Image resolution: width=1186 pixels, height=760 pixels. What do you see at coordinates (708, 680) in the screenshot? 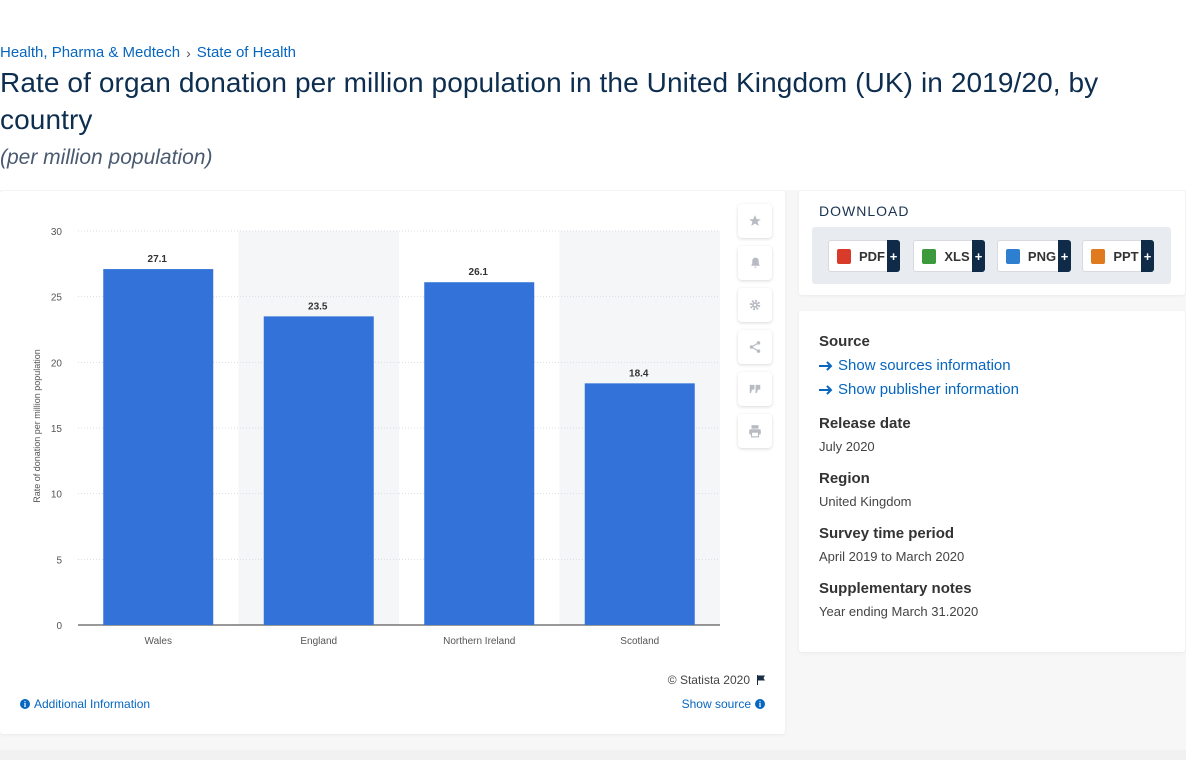
I see `copyright-text: © Statista 2020` at bounding box center [708, 680].